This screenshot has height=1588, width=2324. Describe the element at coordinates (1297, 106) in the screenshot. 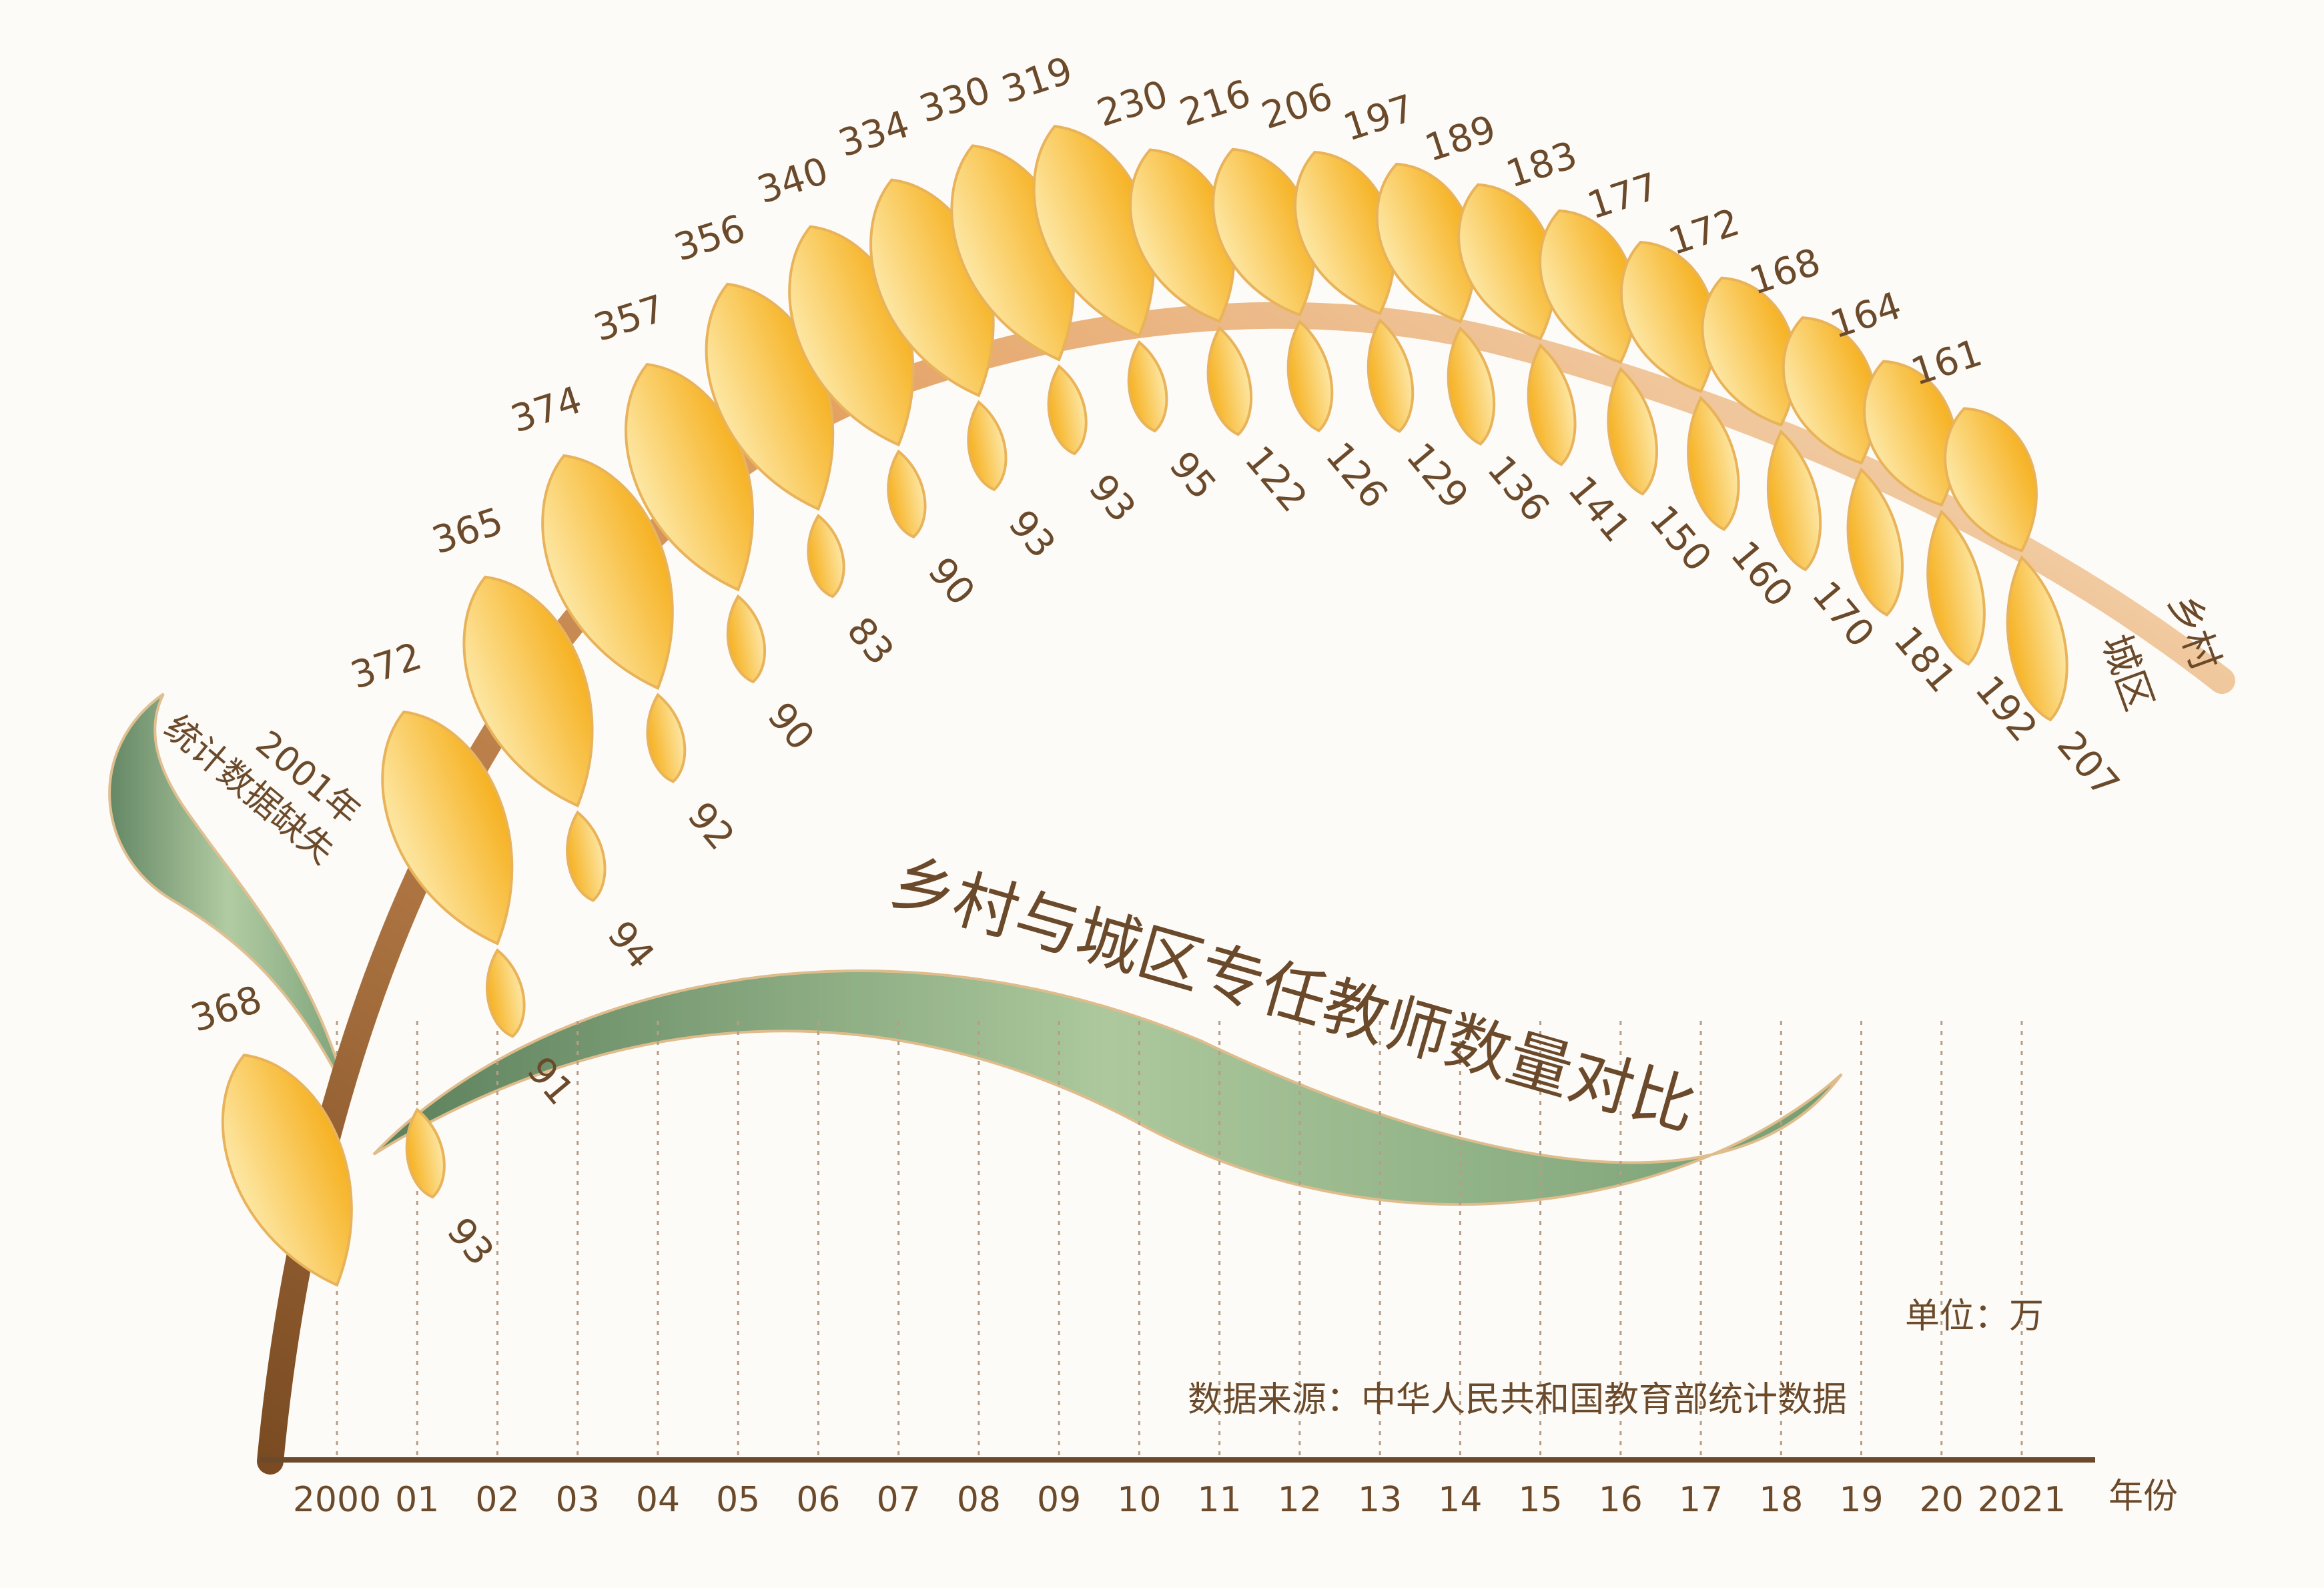

I see `rural-value-label: 206` at that location.